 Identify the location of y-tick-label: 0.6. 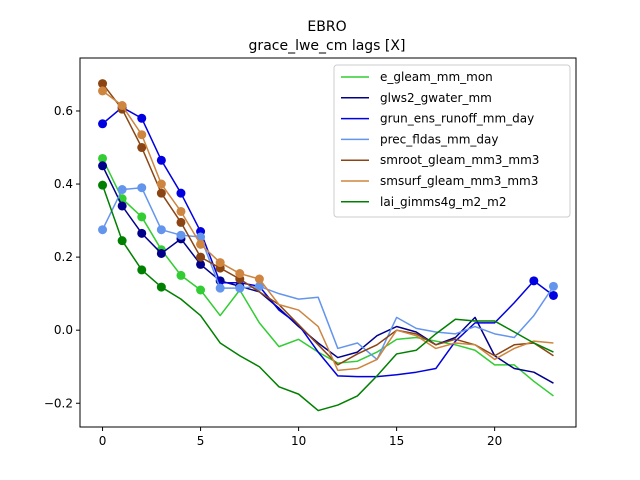
(63, 111).